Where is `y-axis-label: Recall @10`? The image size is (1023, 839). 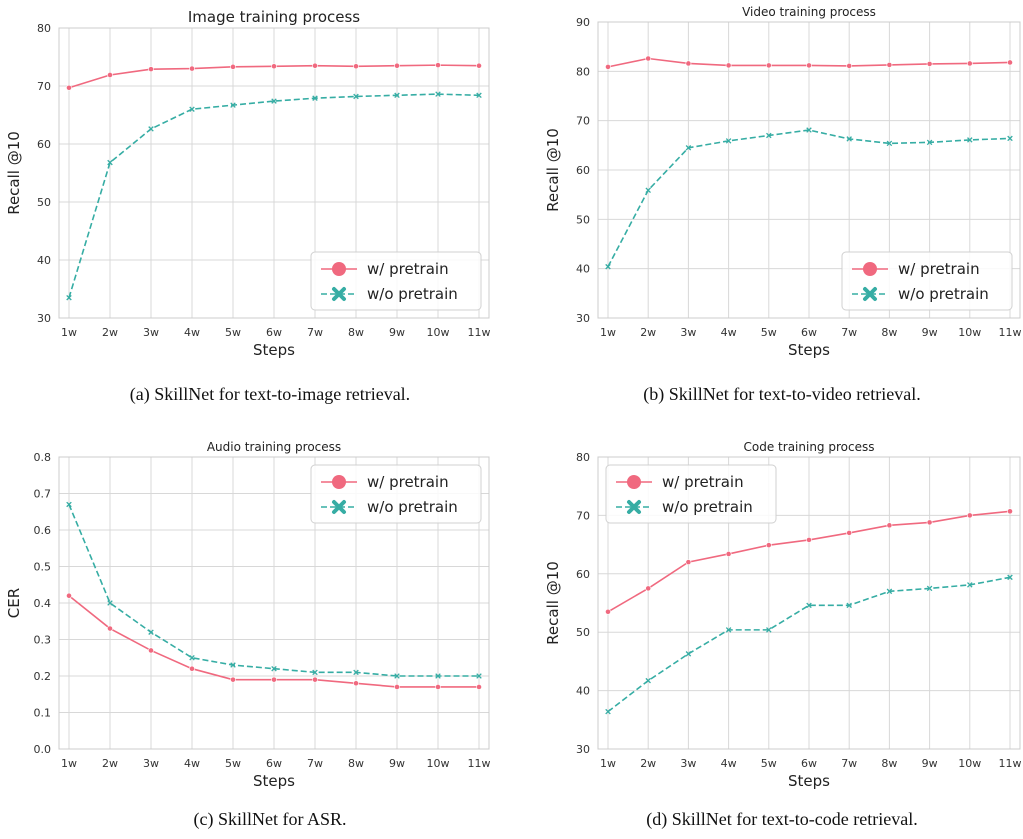
y-axis-label: Recall @10 is located at coordinates (14, 173).